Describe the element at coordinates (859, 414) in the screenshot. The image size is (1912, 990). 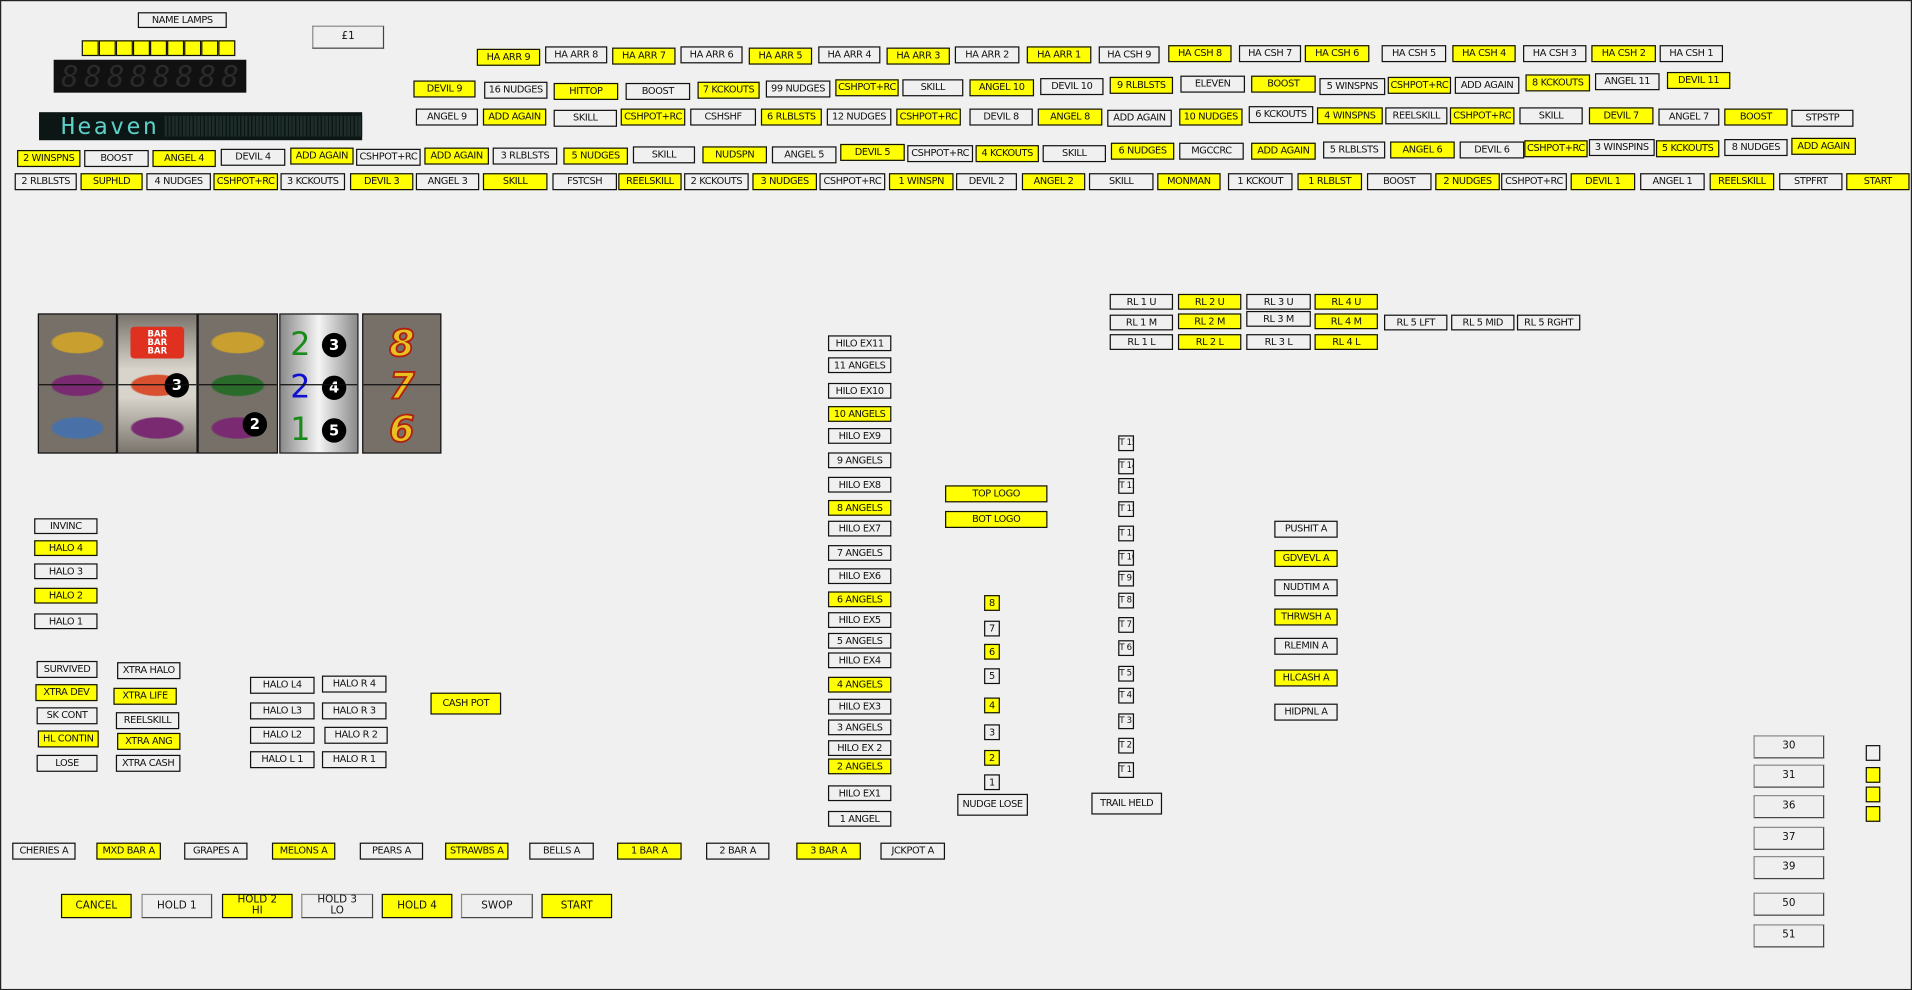
I see `10-angels-lamp: 10 ANGELS` at that location.